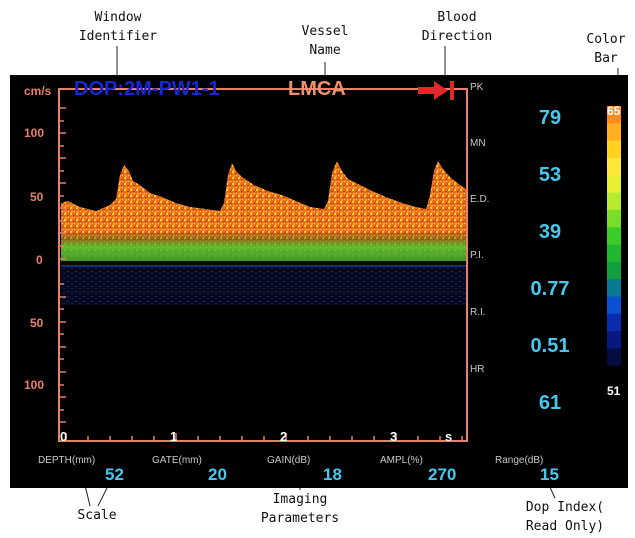  I want to click on param-label-depth: DEPTH(mm), so click(67, 460).